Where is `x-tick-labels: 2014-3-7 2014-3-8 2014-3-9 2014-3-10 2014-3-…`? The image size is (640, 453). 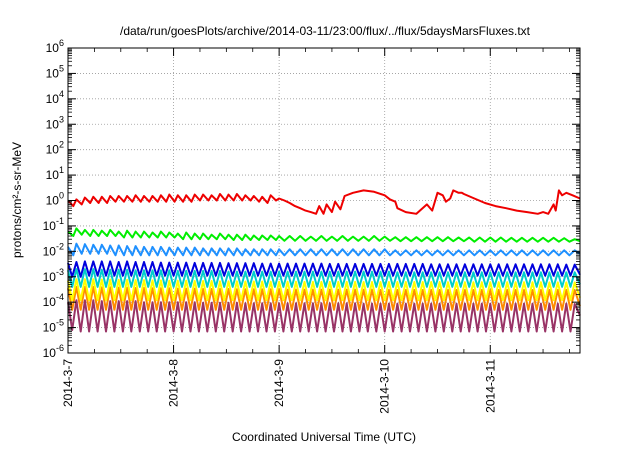
x-tick-labels: 2014-3-7 2014-3-8 2014-3-9 2014-3-10 2014-3-… is located at coordinates (279, 386).